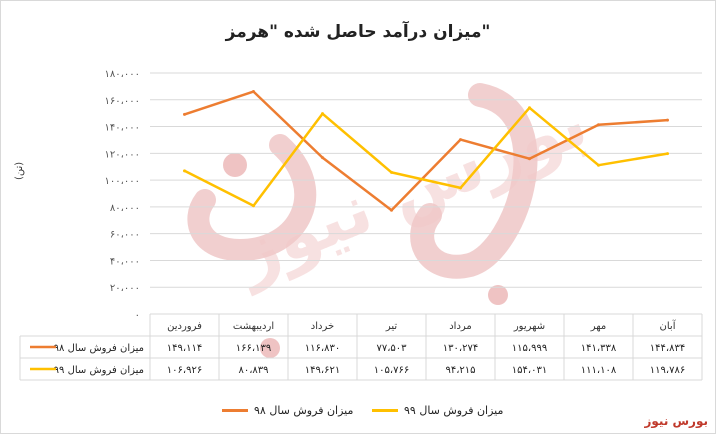  What do you see at coordinates (358, 32) in the screenshot?
I see `chart-title: "میزان درآمد حاصل شده "هرمز` at bounding box center [358, 32].